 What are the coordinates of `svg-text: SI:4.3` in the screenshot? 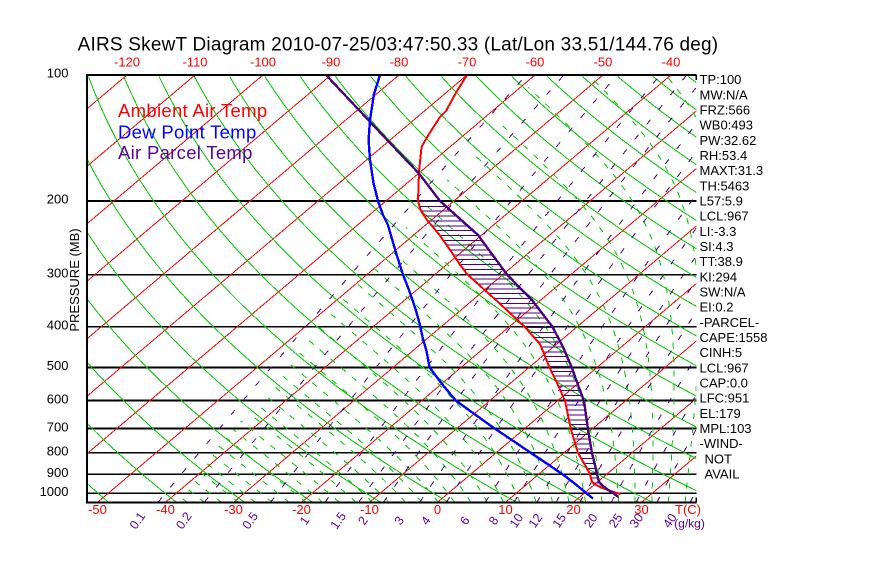 It's located at (717, 246).